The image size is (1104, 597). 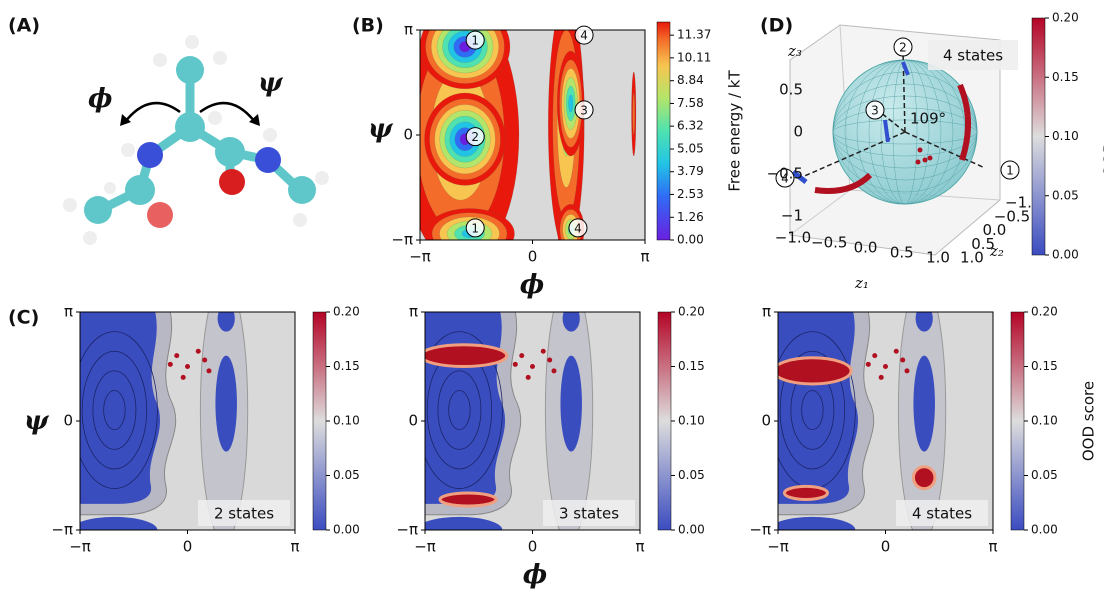 I want to click on colorbar-label: Free energy / kT, so click(x=735, y=131).